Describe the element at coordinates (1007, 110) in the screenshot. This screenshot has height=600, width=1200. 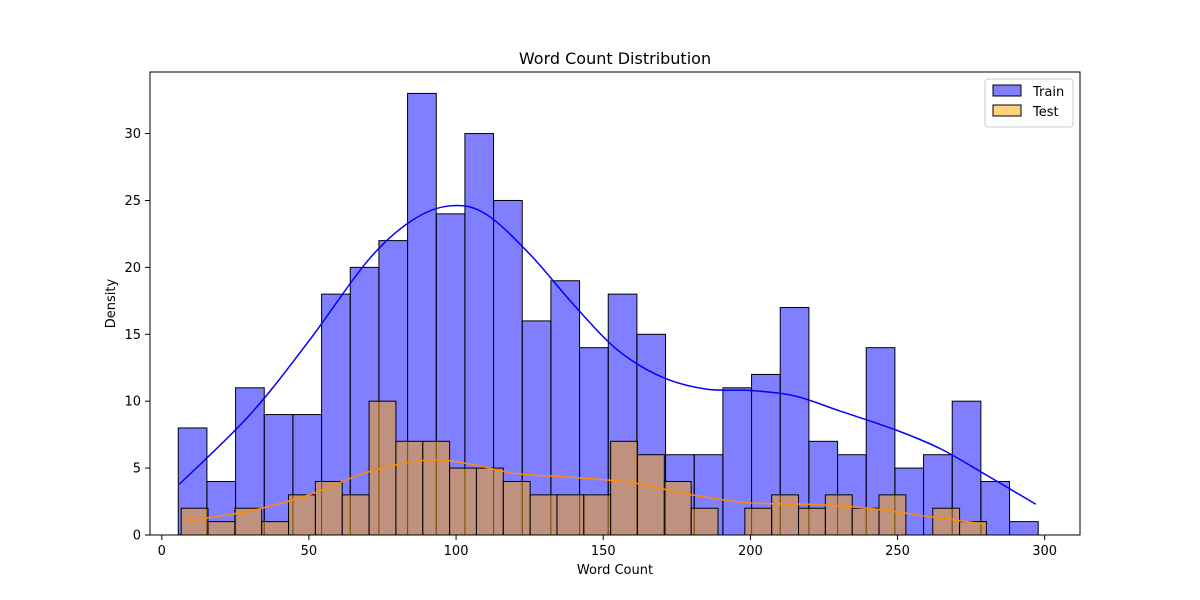
I see `legend-swatch-test` at that location.